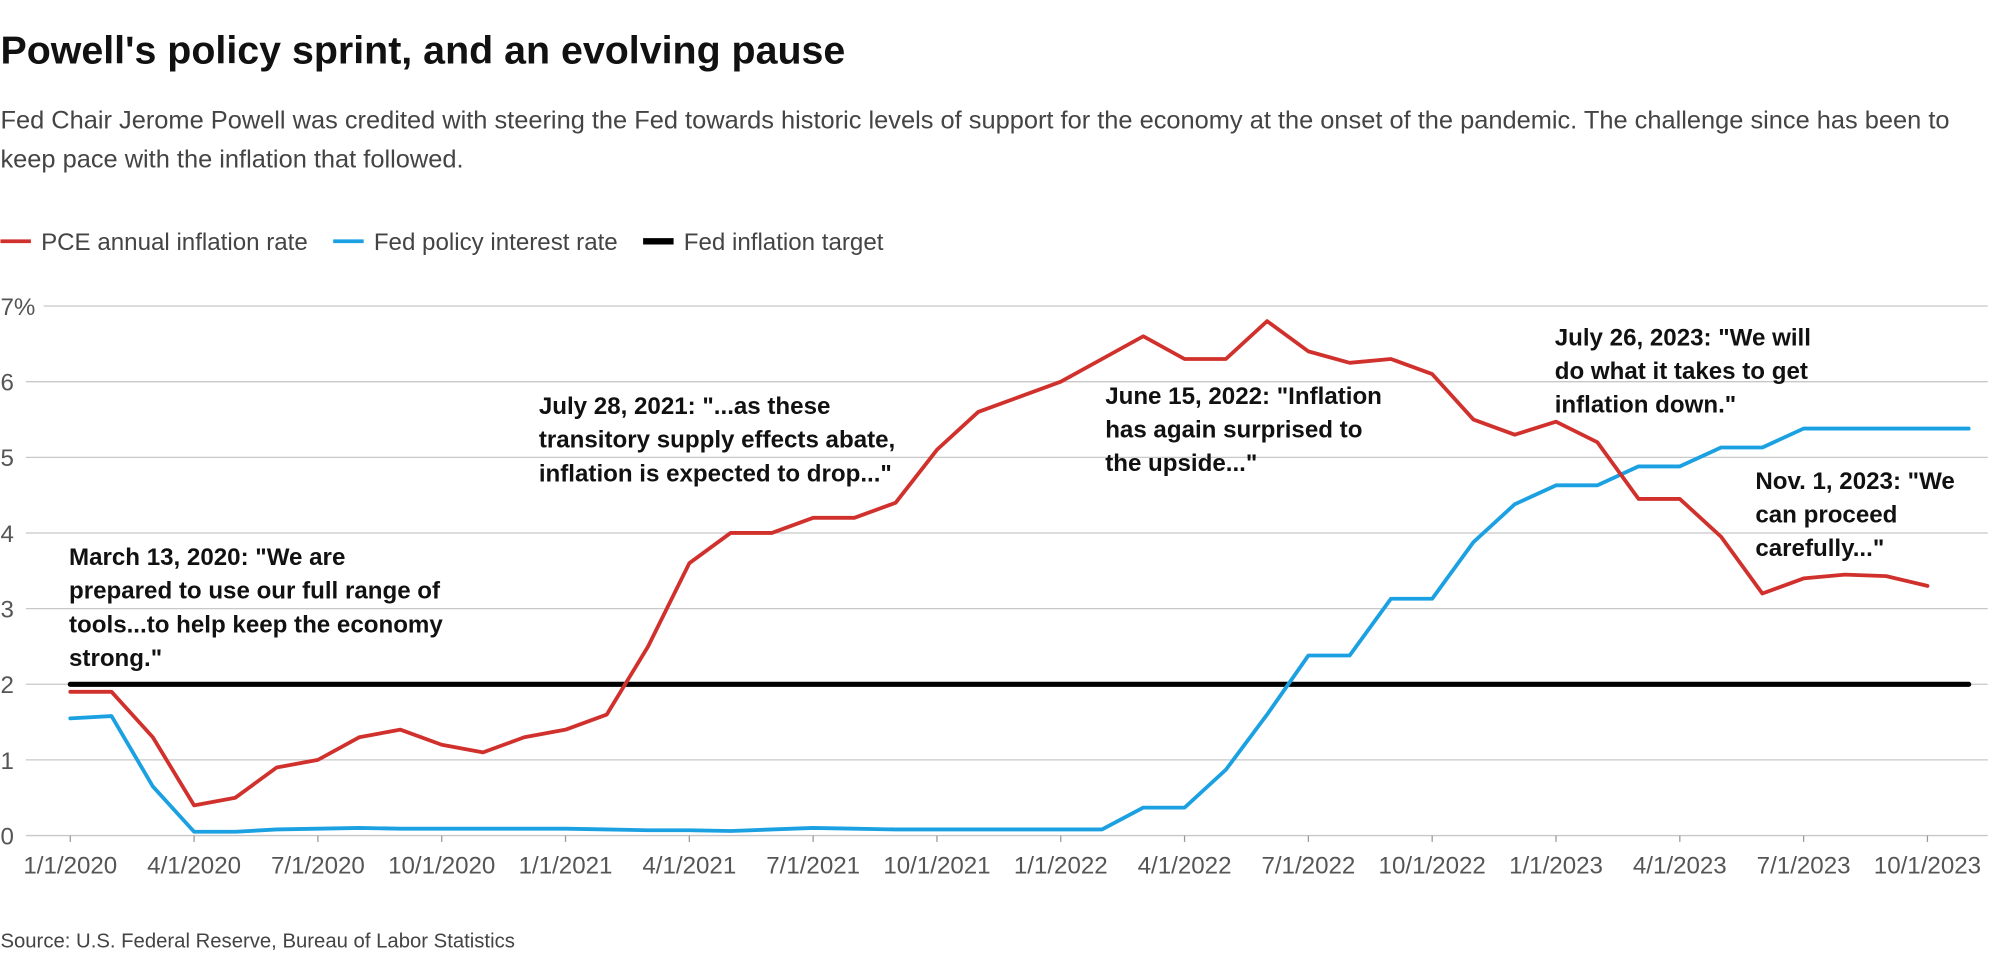 This screenshot has height=960, width=1992. Describe the element at coordinates (813, 866) in the screenshot. I see `x-tick-label: 7/1/2021` at that location.